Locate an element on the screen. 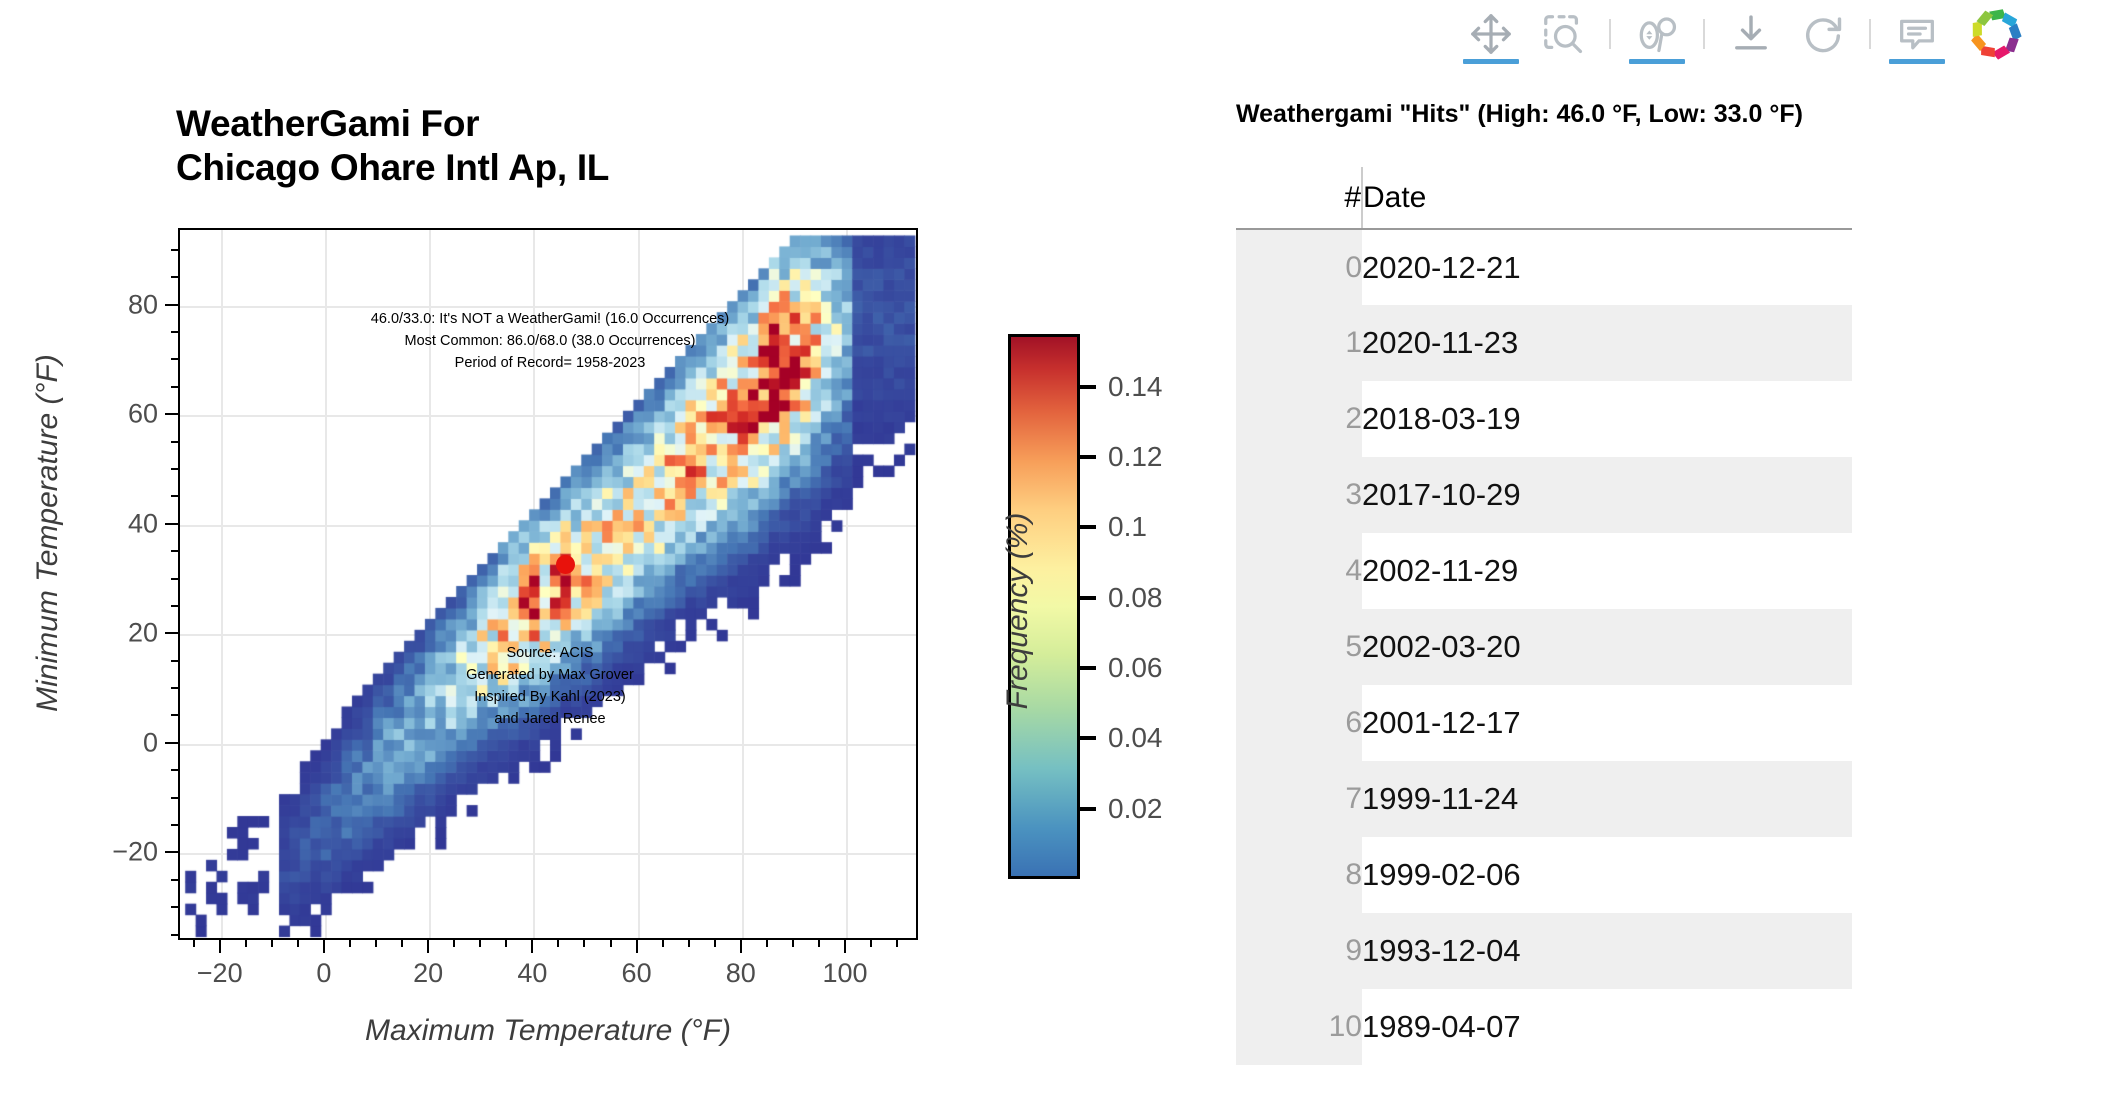 The height and width of the screenshot is (1116, 2104). y-tick-label: 40 is located at coordinates (142, 523).